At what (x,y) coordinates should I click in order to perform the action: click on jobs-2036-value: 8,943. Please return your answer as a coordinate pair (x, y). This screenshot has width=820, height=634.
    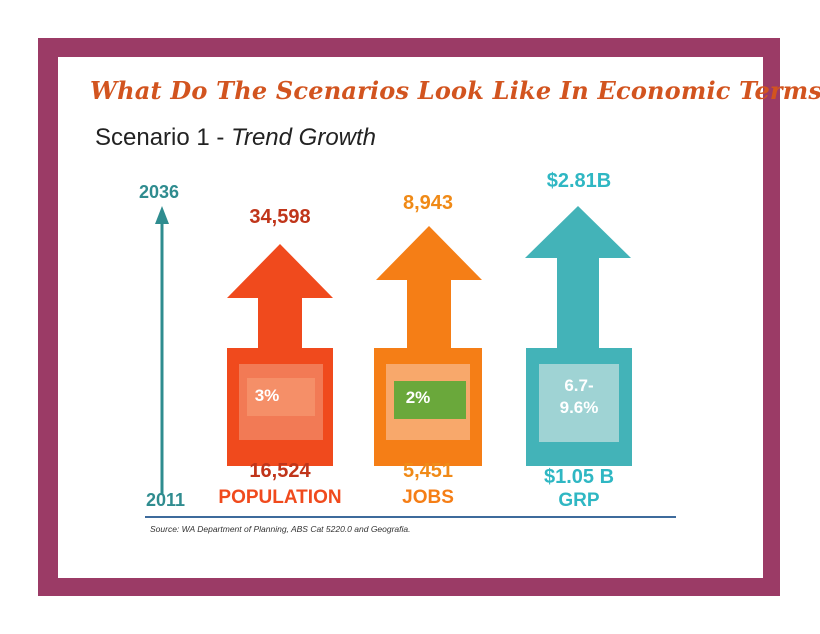
    Looking at the image, I should click on (428, 203).